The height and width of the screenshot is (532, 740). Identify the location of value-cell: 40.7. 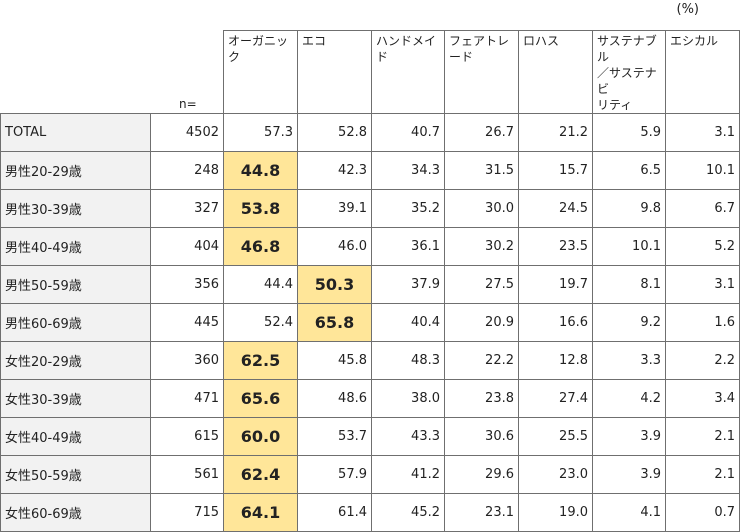
(408, 132).